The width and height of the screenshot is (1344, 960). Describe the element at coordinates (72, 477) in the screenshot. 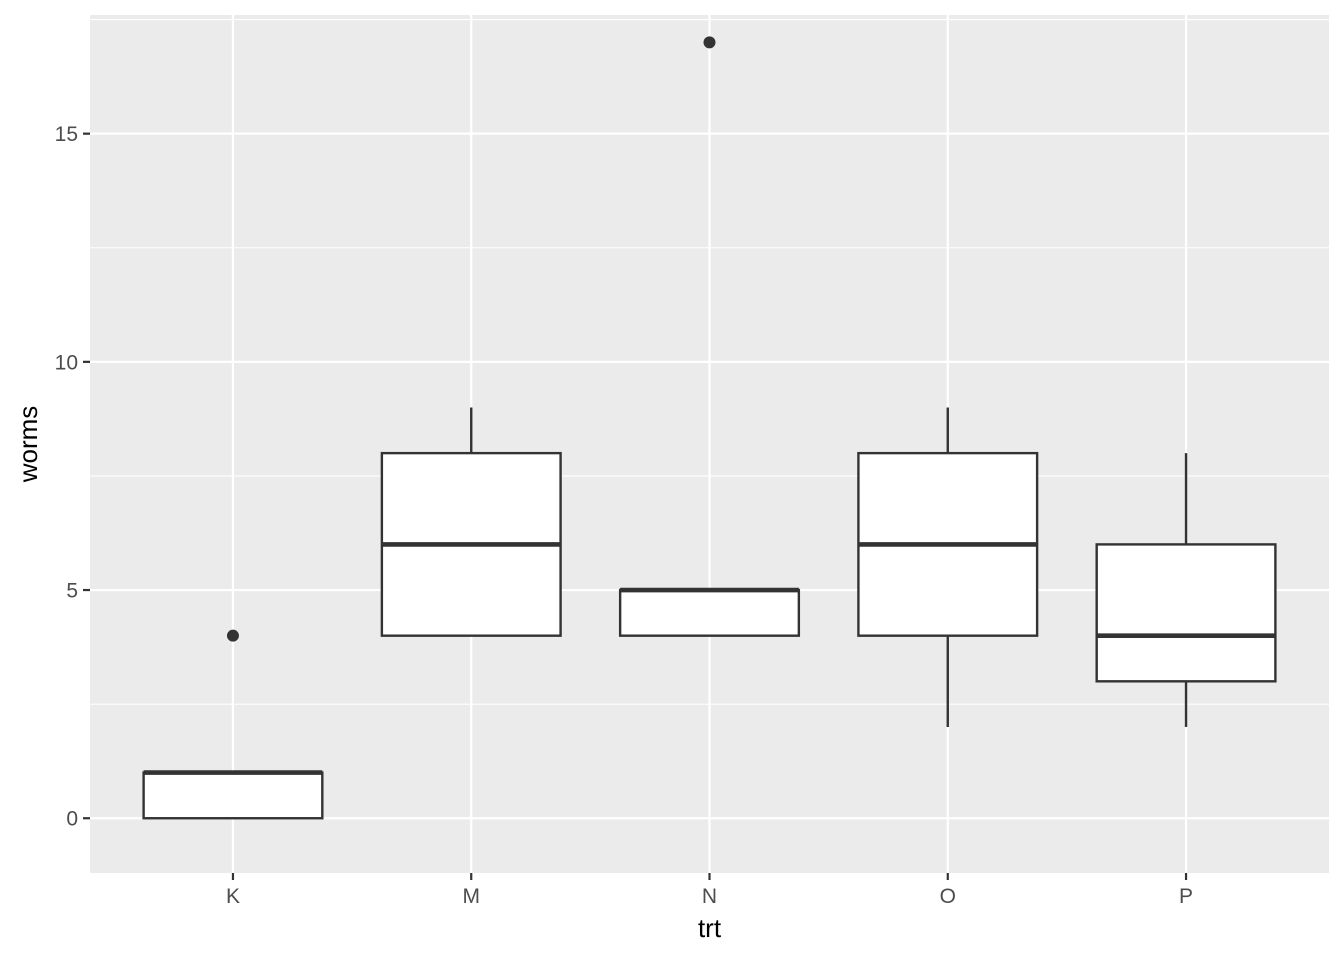

I see `y-axis: 0 5 10 15` at that location.